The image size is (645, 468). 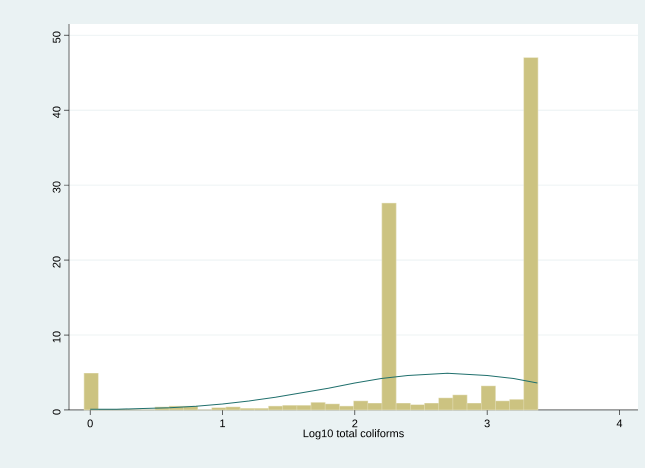 I want to click on y-tick-label: 40, so click(x=56, y=112).